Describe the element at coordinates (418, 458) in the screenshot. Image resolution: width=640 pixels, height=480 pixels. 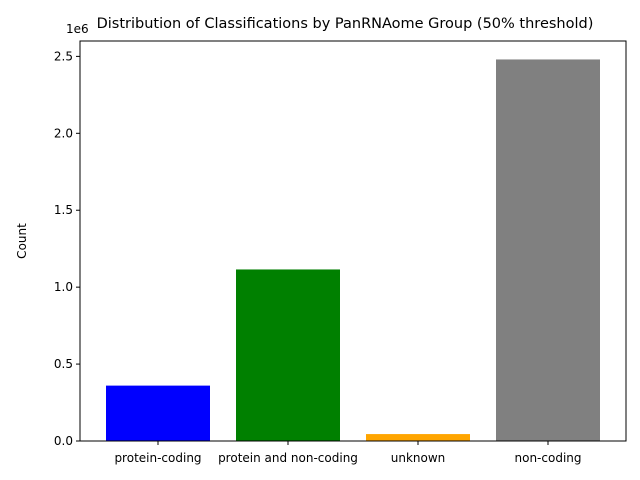
I see `x-tick-label: unknown` at that location.